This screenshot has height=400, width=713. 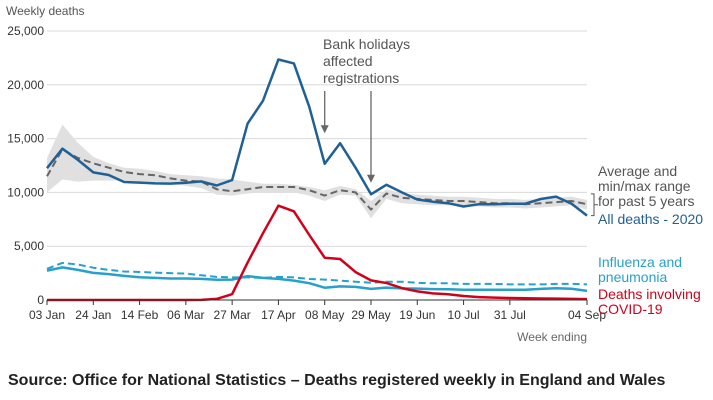 What do you see at coordinates (29, 246) in the screenshot?
I see `y-tick-label: 5,000` at bounding box center [29, 246].